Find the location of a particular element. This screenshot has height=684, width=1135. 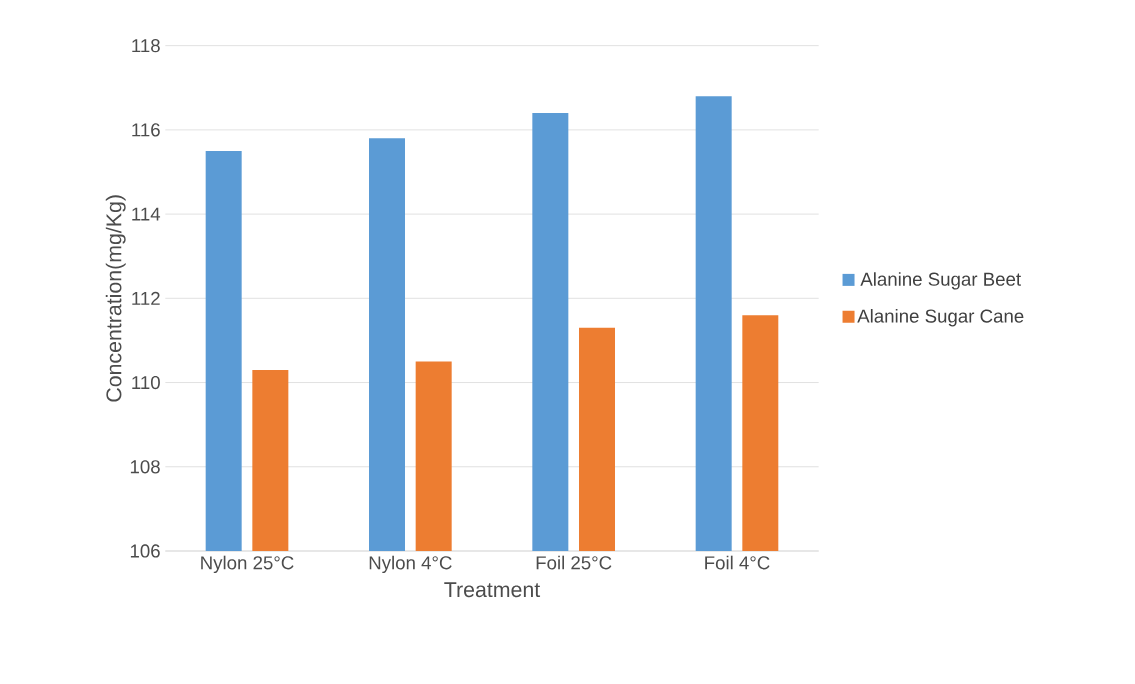

legend-label: Alanine Sugar Cane is located at coordinates (940, 317).